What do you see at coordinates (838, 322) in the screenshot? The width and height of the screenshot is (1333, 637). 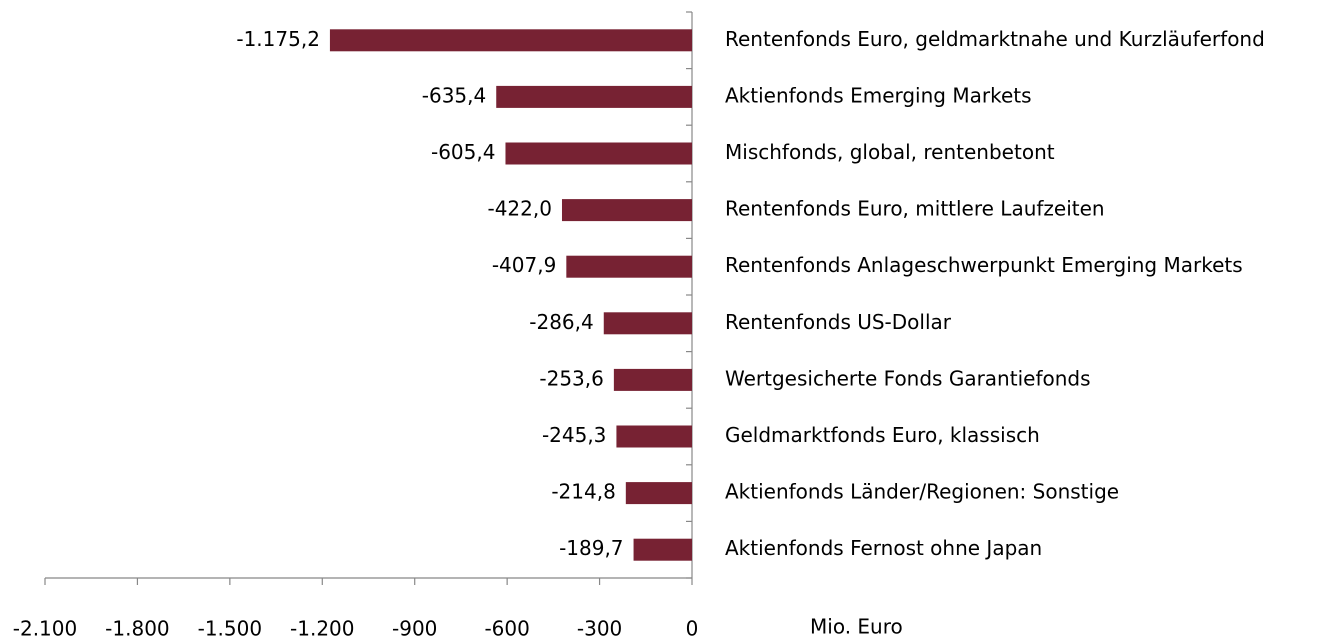 I see `category-label: Rentenfonds US-Dollar` at bounding box center [838, 322].